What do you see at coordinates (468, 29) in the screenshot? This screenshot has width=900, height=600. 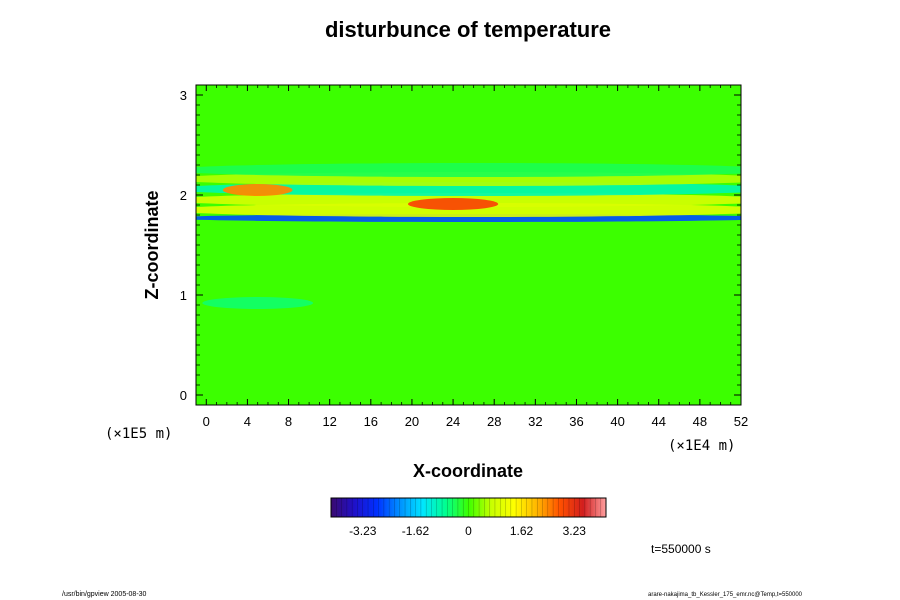 I see `chart-title: disturbunce of temperature` at bounding box center [468, 29].